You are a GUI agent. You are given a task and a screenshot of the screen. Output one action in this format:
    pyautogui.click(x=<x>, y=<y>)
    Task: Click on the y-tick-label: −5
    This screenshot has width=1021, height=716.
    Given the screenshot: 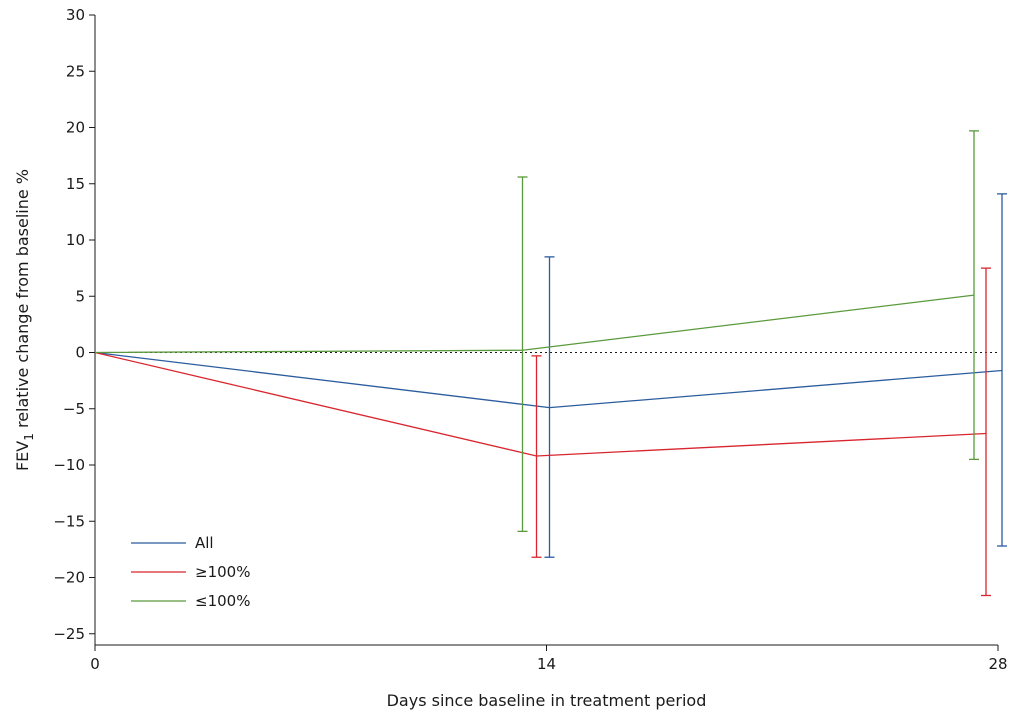 What is the action you would take?
    pyautogui.click(x=74, y=409)
    